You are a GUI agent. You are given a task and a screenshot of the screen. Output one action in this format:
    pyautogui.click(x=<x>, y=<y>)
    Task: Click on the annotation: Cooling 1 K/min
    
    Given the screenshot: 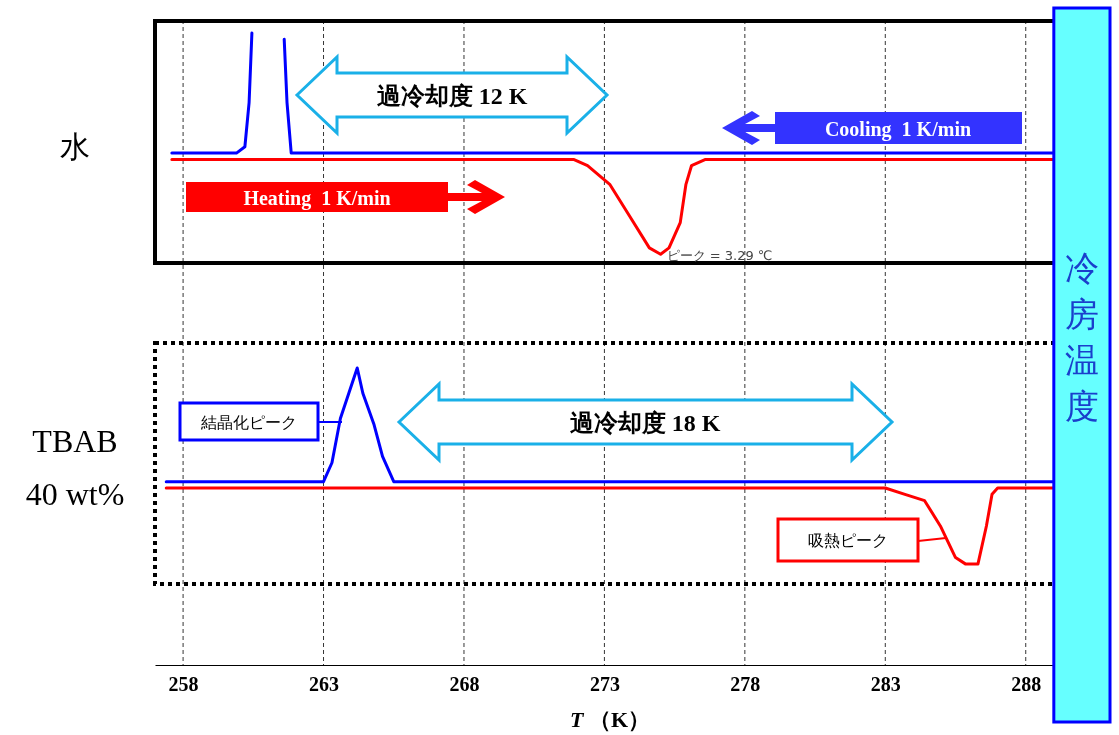 What is the action you would take?
    pyautogui.click(x=898, y=129)
    